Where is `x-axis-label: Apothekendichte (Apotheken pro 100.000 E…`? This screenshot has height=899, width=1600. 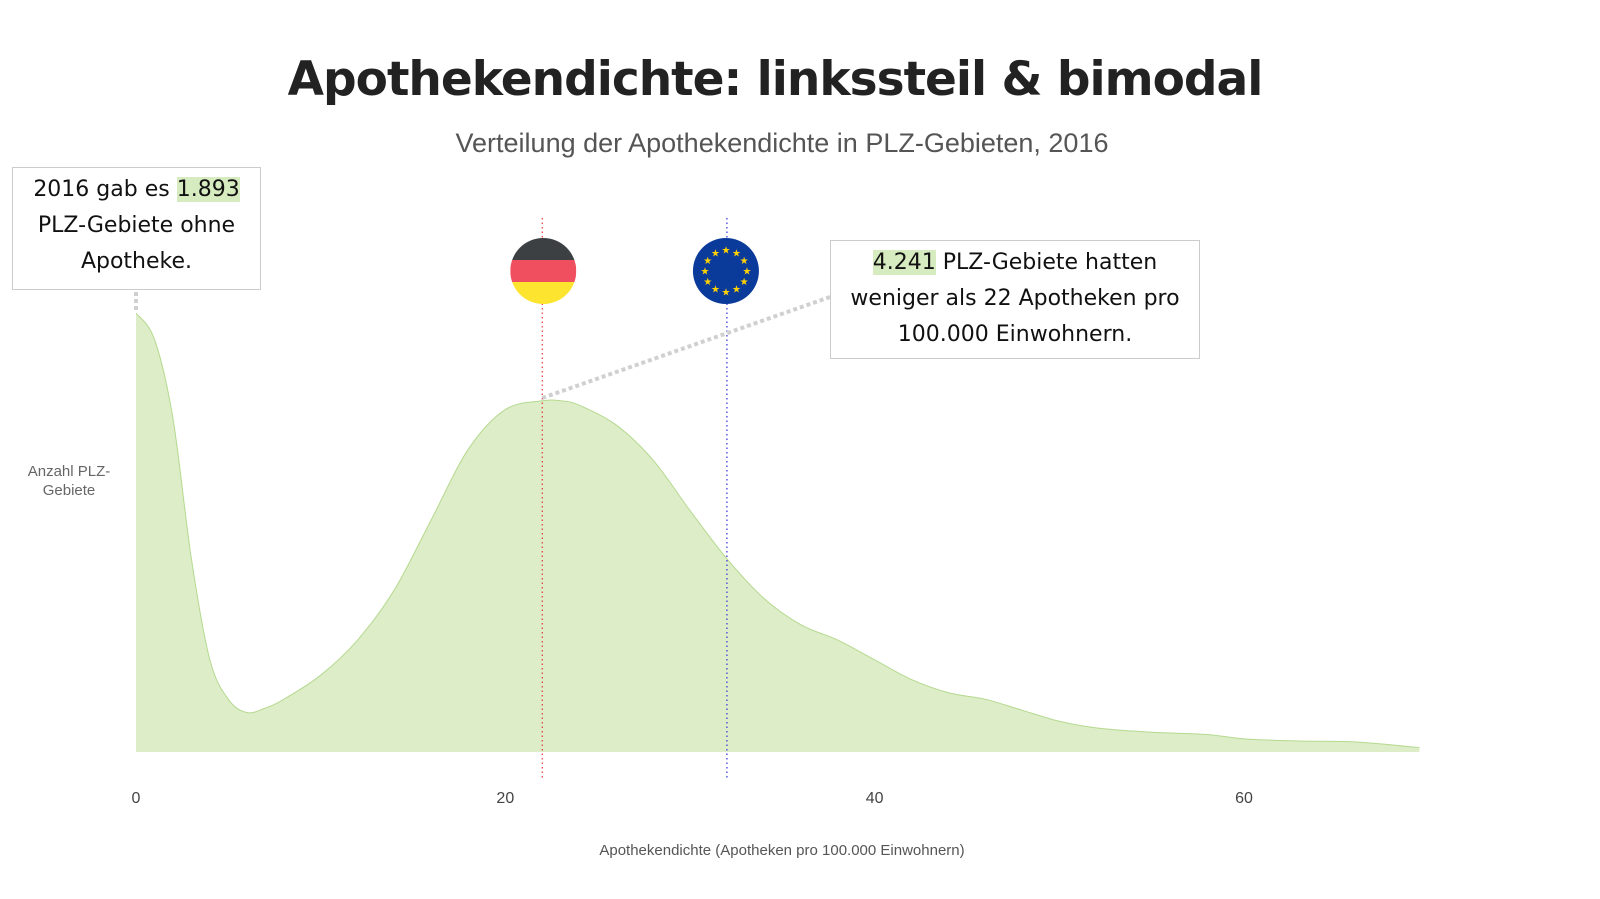 x-axis-label: Apothekendichte (Apotheken pro 100.000 E… is located at coordinates (782, 850).